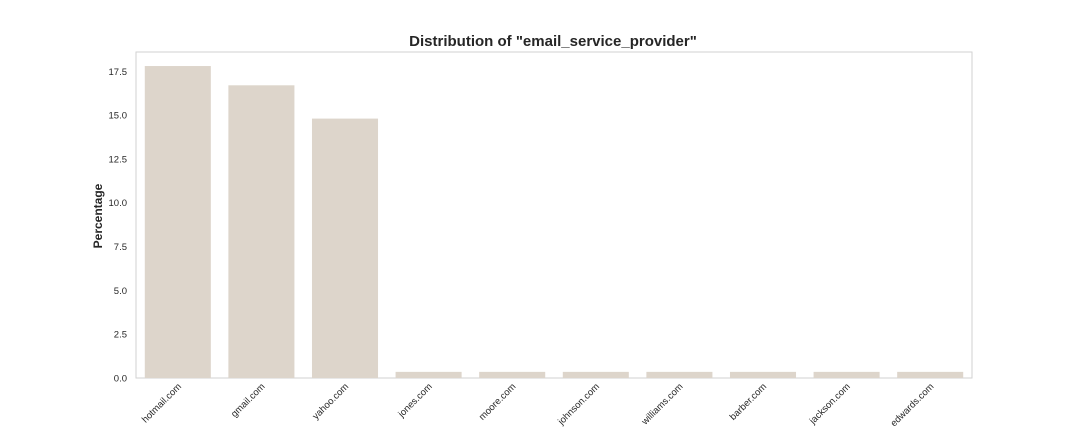 This screenshot has width=1080, height=437. What do you see at coordinates (345, 248) in the screenshot?
I see `bar-yahoo-com` at bounding box center [345, 248].